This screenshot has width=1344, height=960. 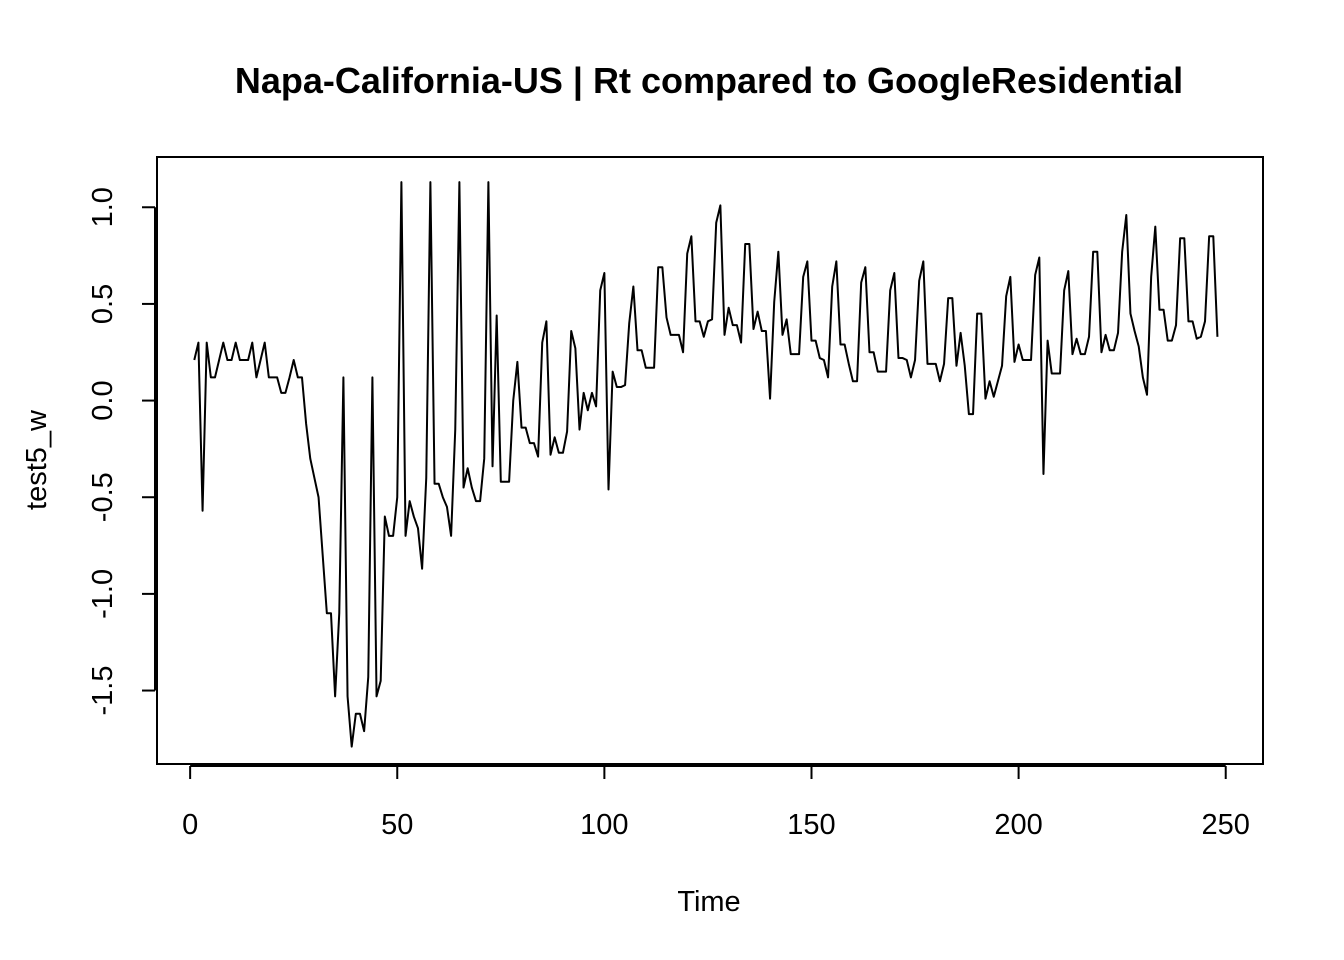 I want to click on y-tick-label: 0.0, so click(x=103, y=400).